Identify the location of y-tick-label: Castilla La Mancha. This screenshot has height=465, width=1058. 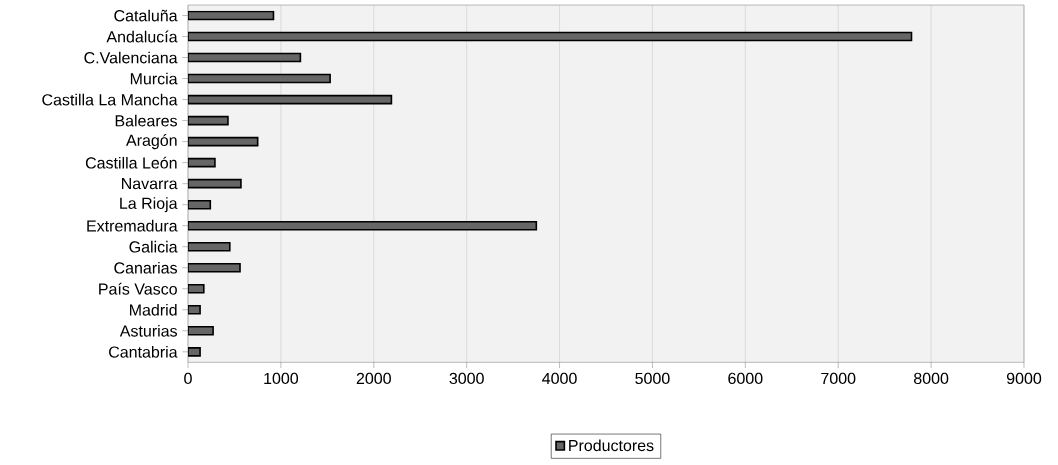
(110, 99).